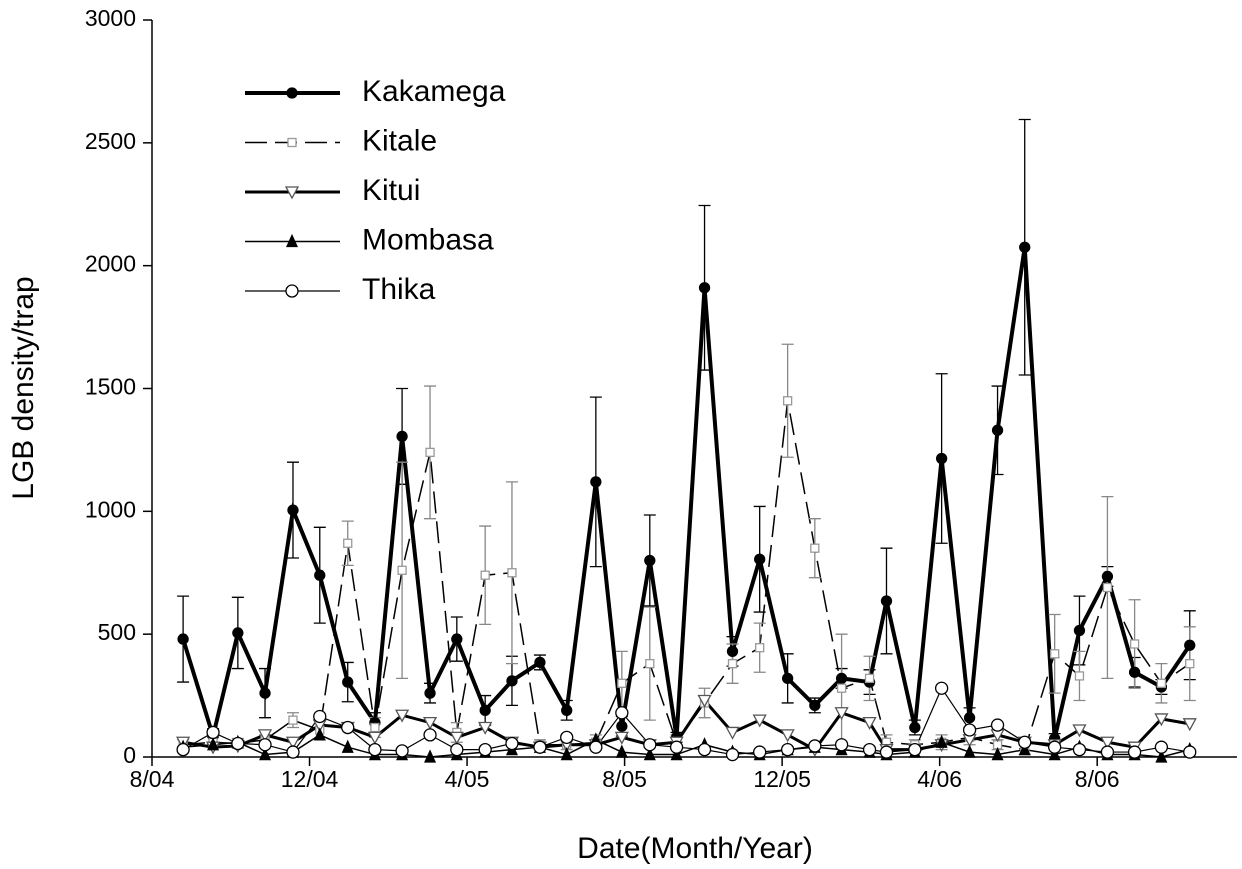  I want to click on y-tick-label: 0, so click(129, 755).